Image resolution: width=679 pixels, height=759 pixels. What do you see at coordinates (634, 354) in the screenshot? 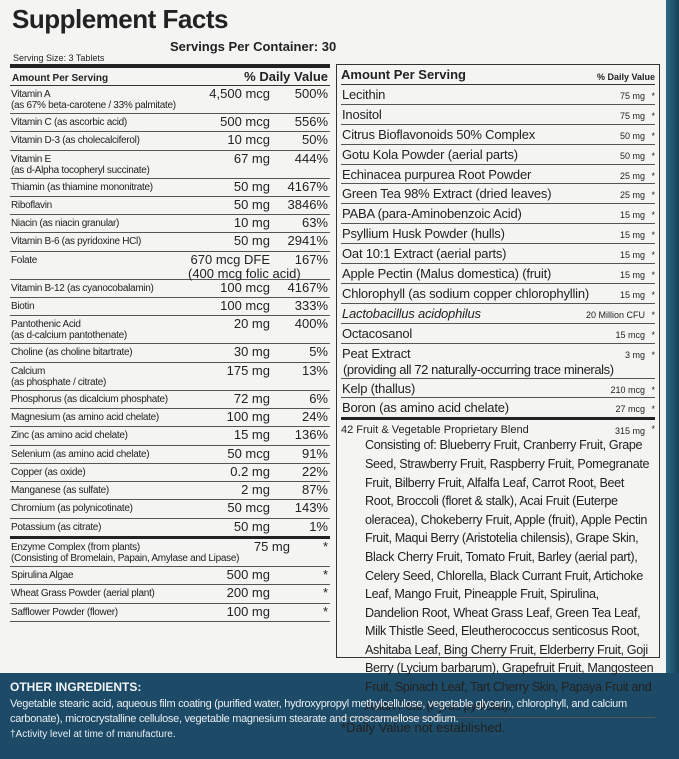
I see `amount: 3 mg` at bounding box center [634, 354].